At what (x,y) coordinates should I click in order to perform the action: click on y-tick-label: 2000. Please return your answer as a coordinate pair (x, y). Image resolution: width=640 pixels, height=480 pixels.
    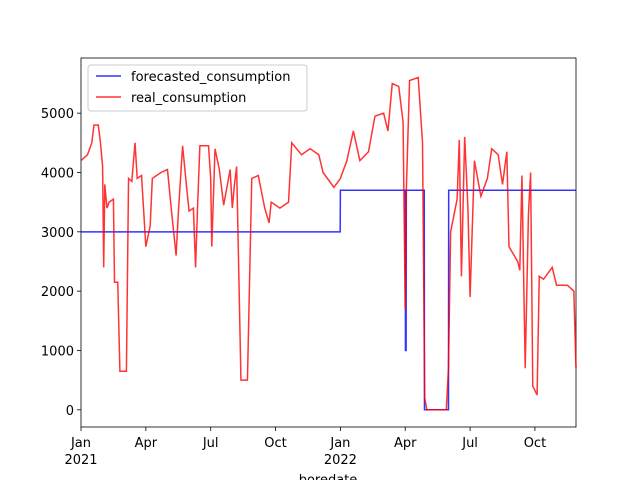
    Looking at the image, I should click on (57, 292).